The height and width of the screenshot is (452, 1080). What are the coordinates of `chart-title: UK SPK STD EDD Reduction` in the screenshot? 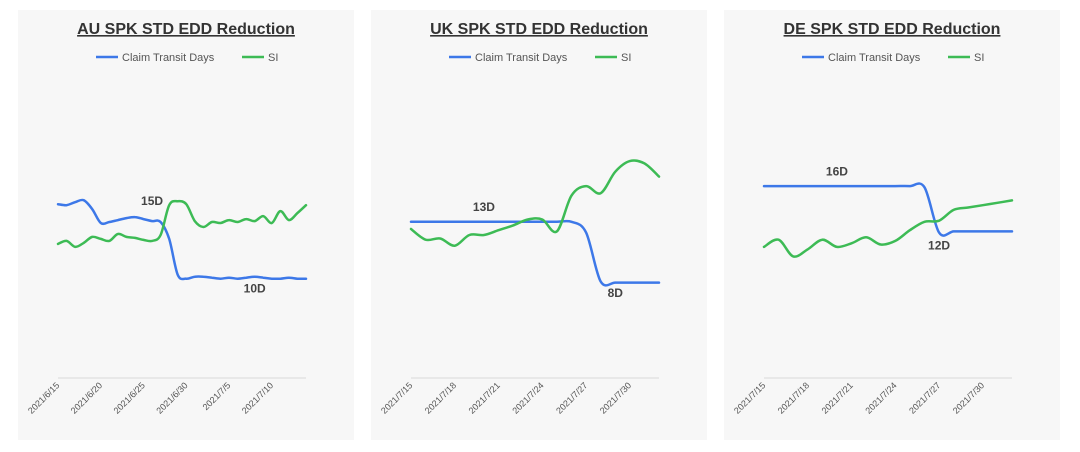 It's located at (539, 29).